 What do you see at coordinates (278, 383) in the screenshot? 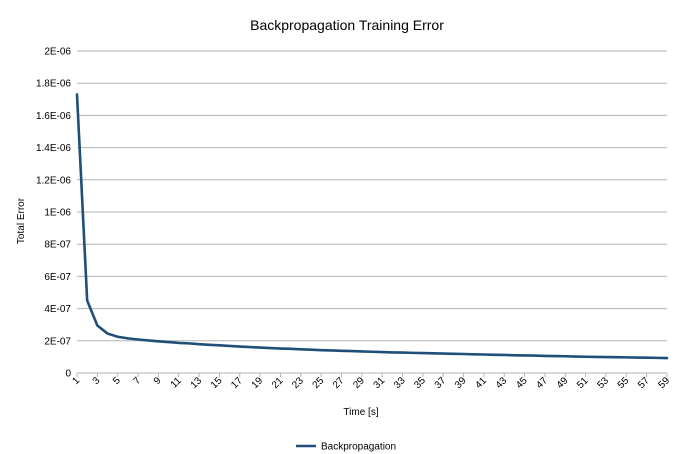
I see `x-tick-label: 21` at bounding box center [278, 383].